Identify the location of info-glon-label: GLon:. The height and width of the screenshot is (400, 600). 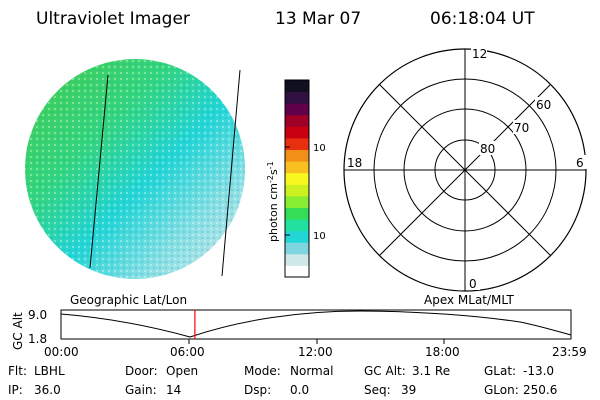
(501, 390).